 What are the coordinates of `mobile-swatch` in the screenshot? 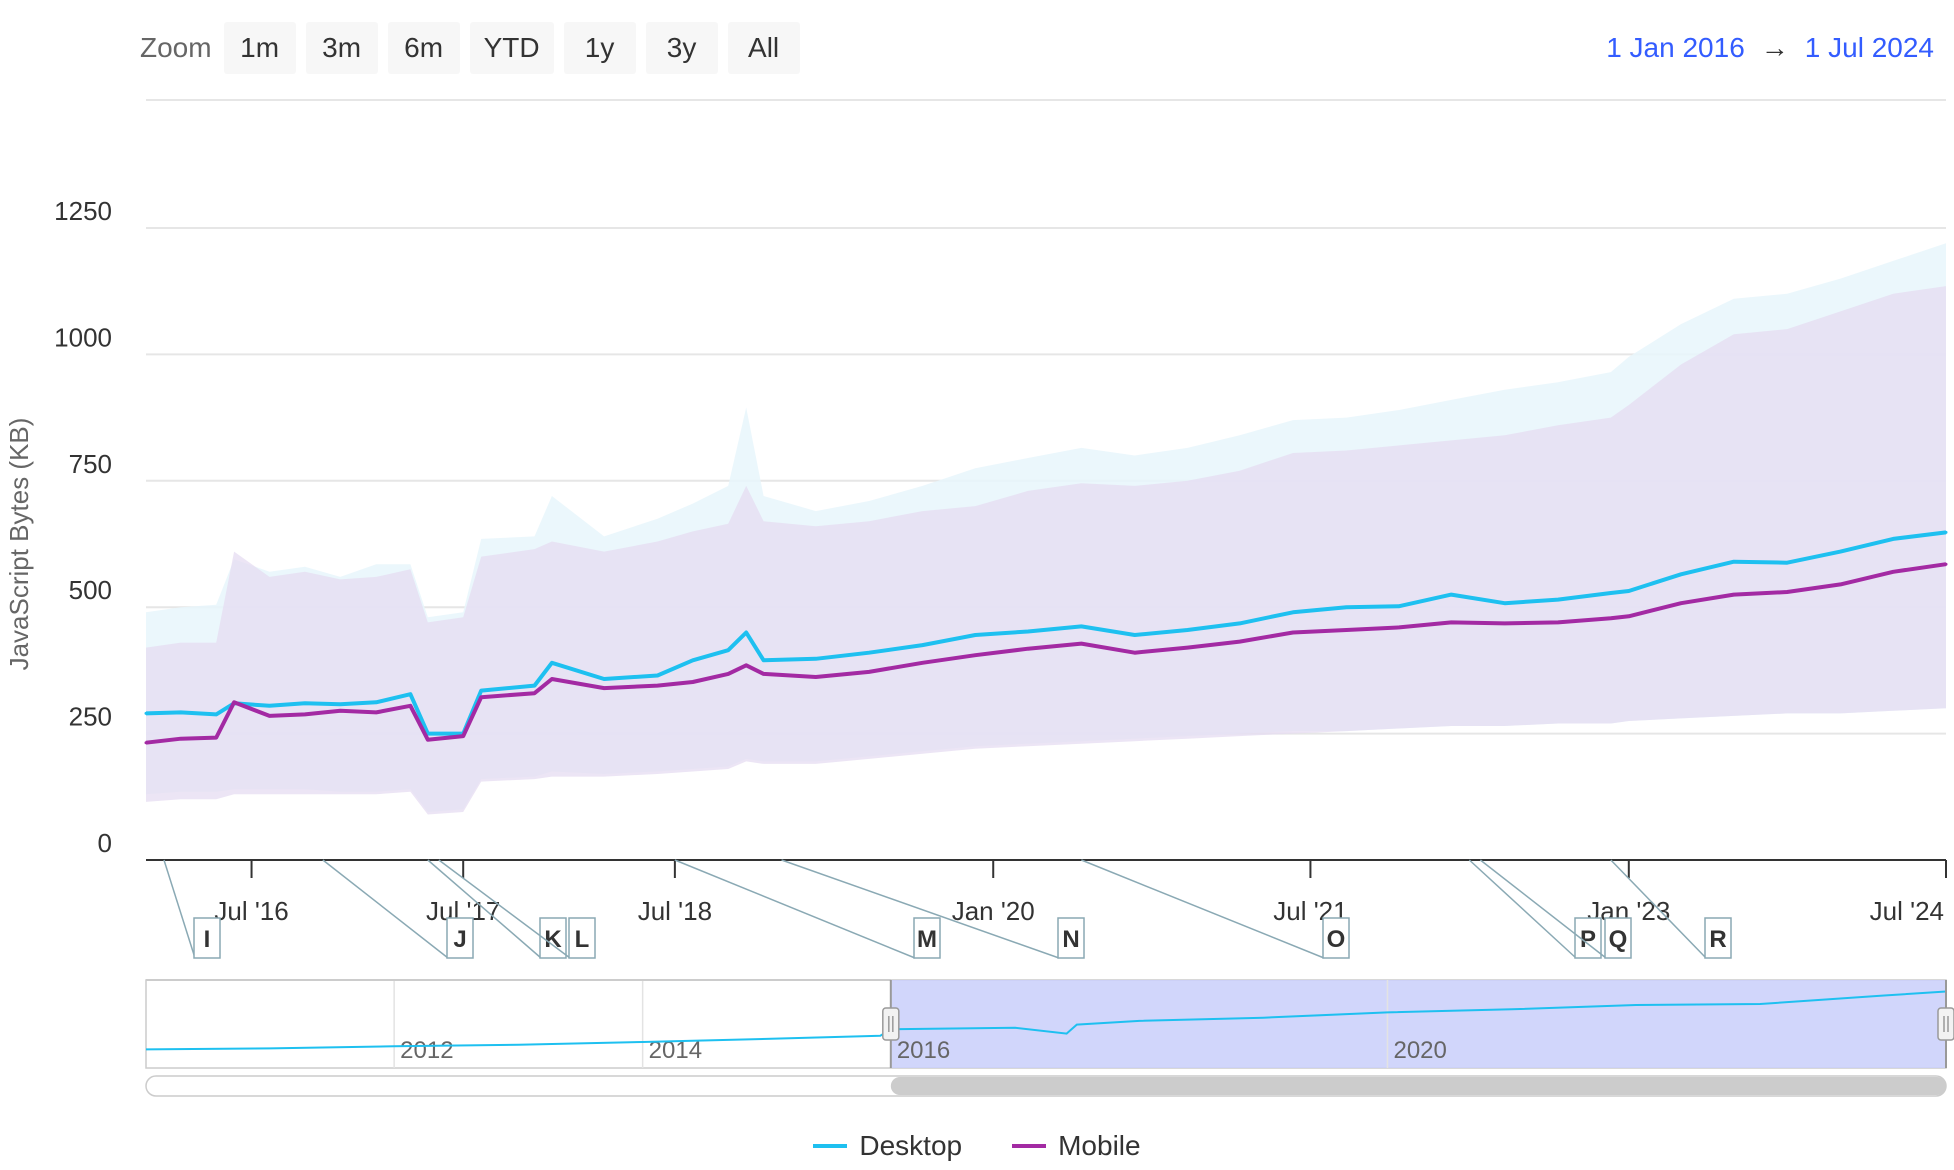 It's located at (1029, 1146).